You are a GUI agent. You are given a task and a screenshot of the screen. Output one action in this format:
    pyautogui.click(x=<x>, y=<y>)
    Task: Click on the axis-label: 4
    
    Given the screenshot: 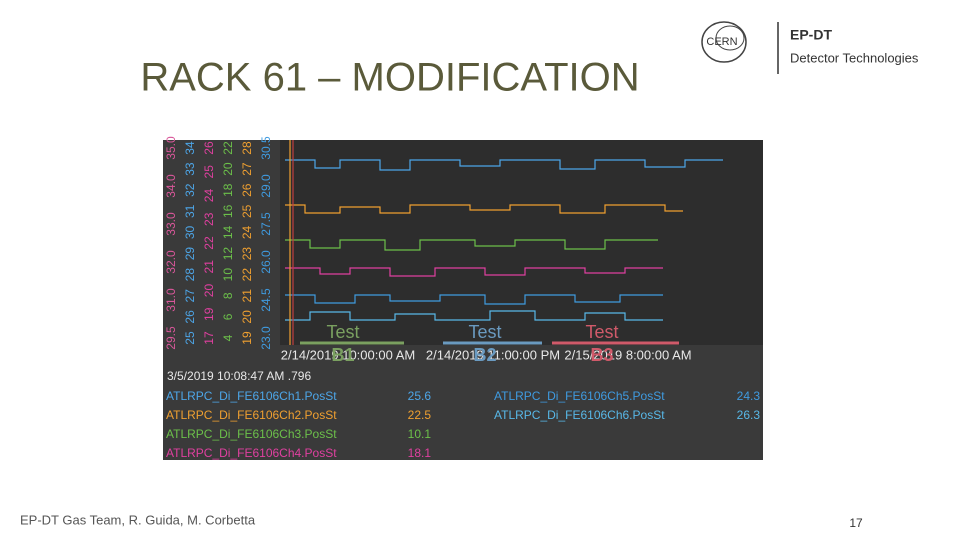 What is the action you would take?
    pyautogui.click(x=228, y=337)
    